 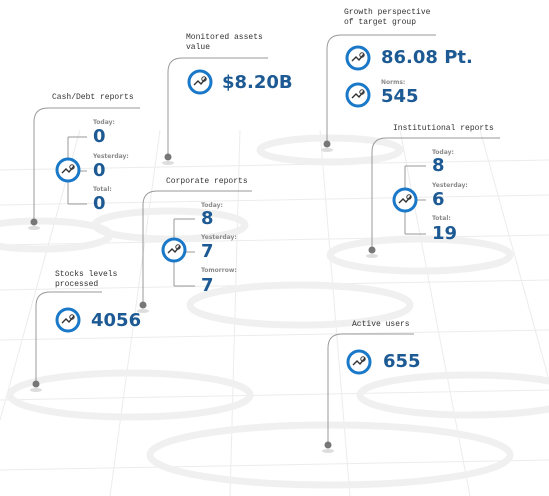 What do you see at coordinates (443, 128) in the screenshot?
I see `widget-title: Institutional reports` at bounding box center [443, 128].